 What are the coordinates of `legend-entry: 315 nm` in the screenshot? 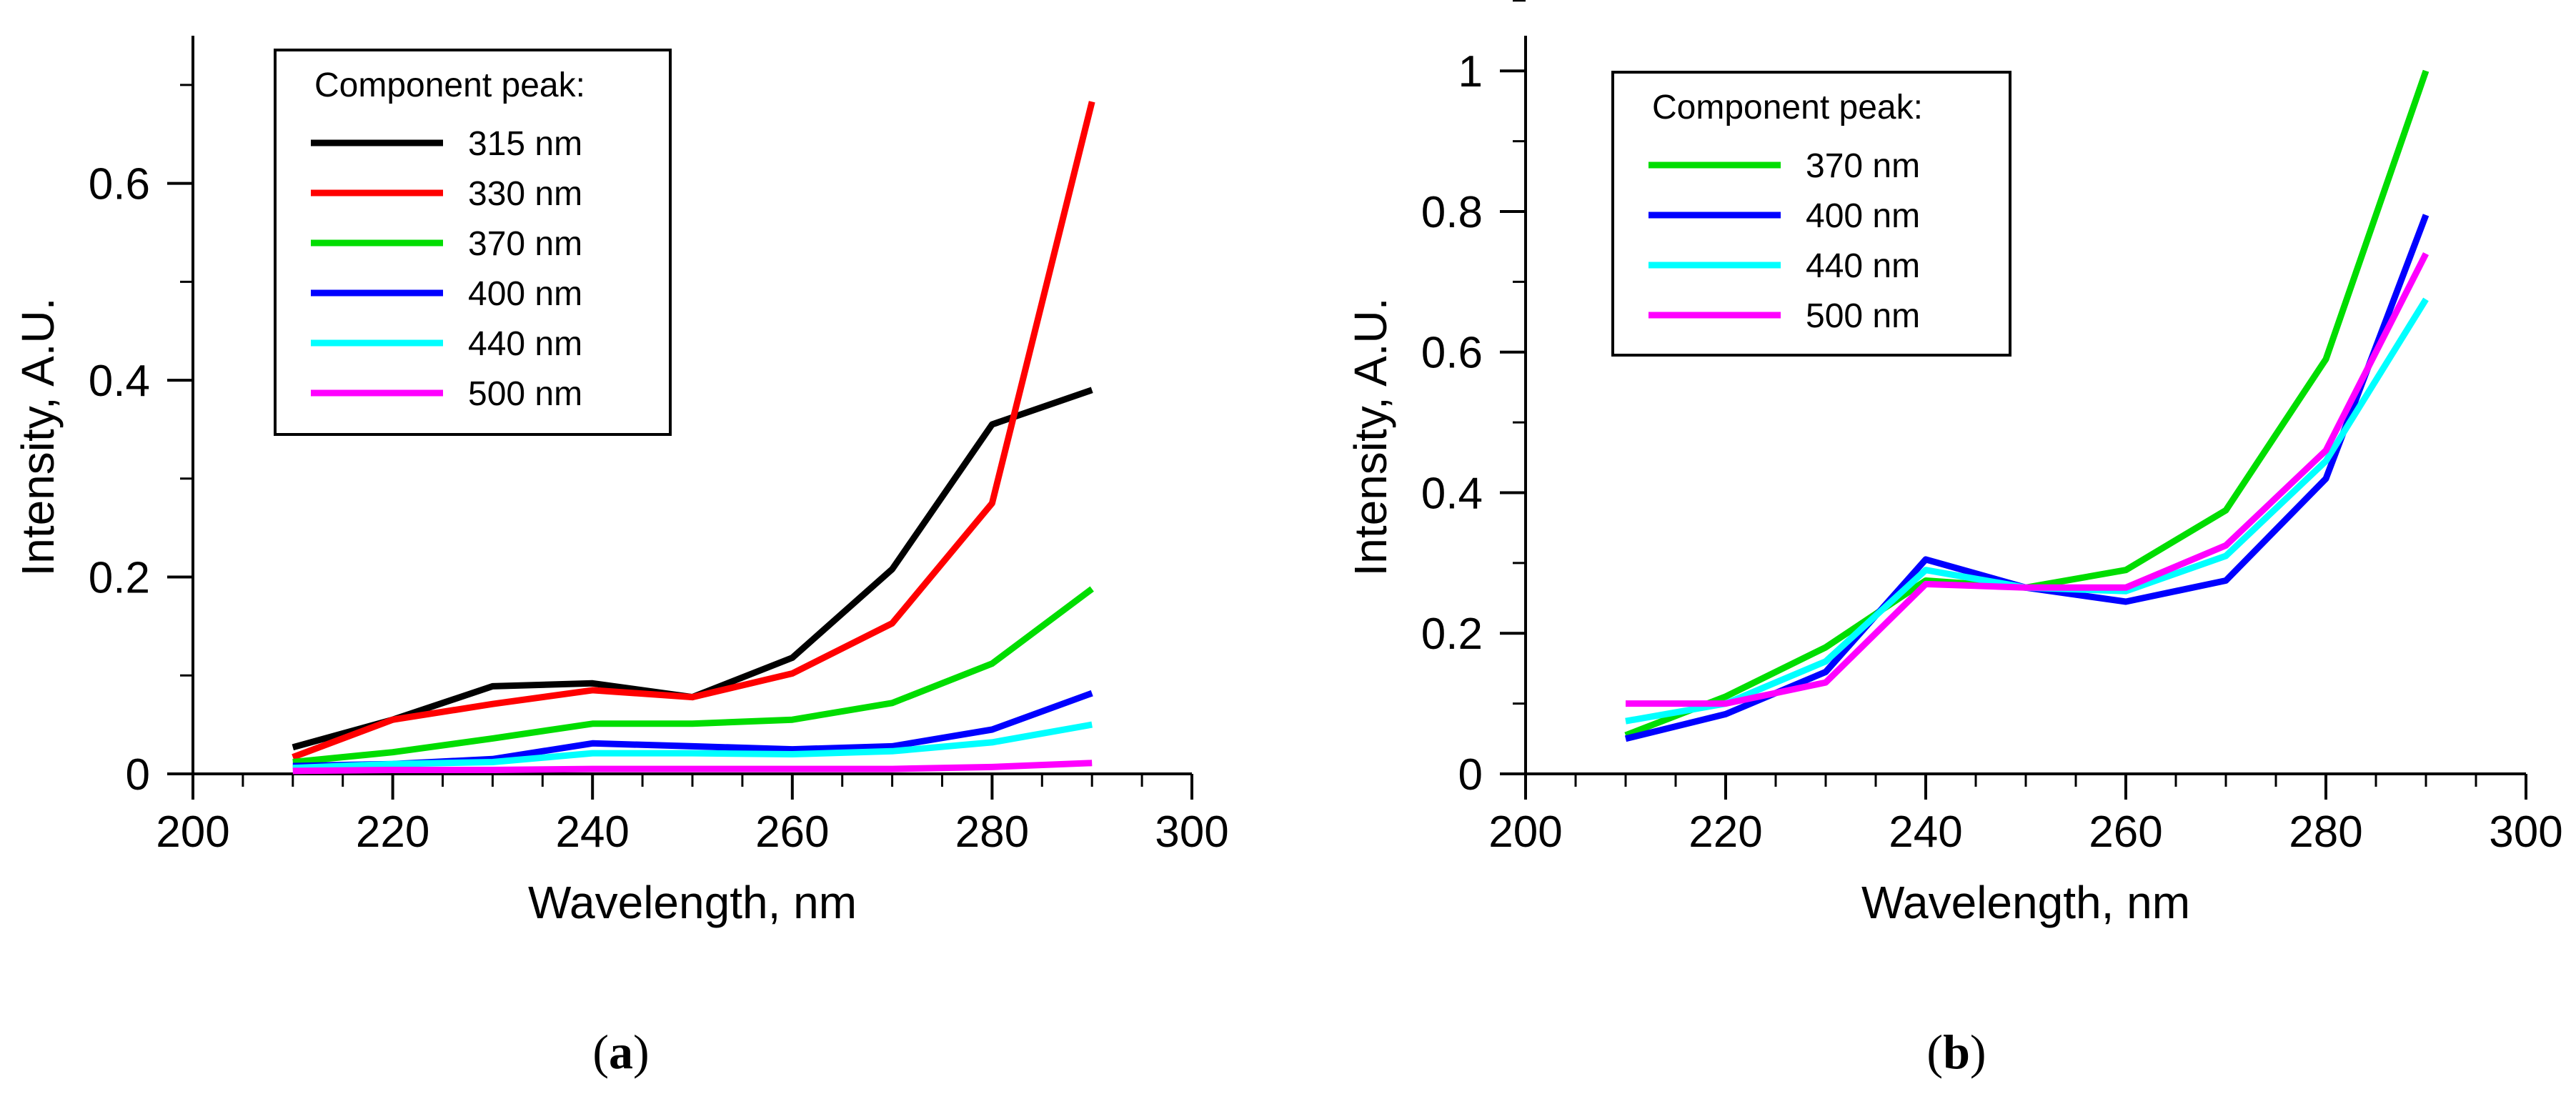 It's located at (525, 144).